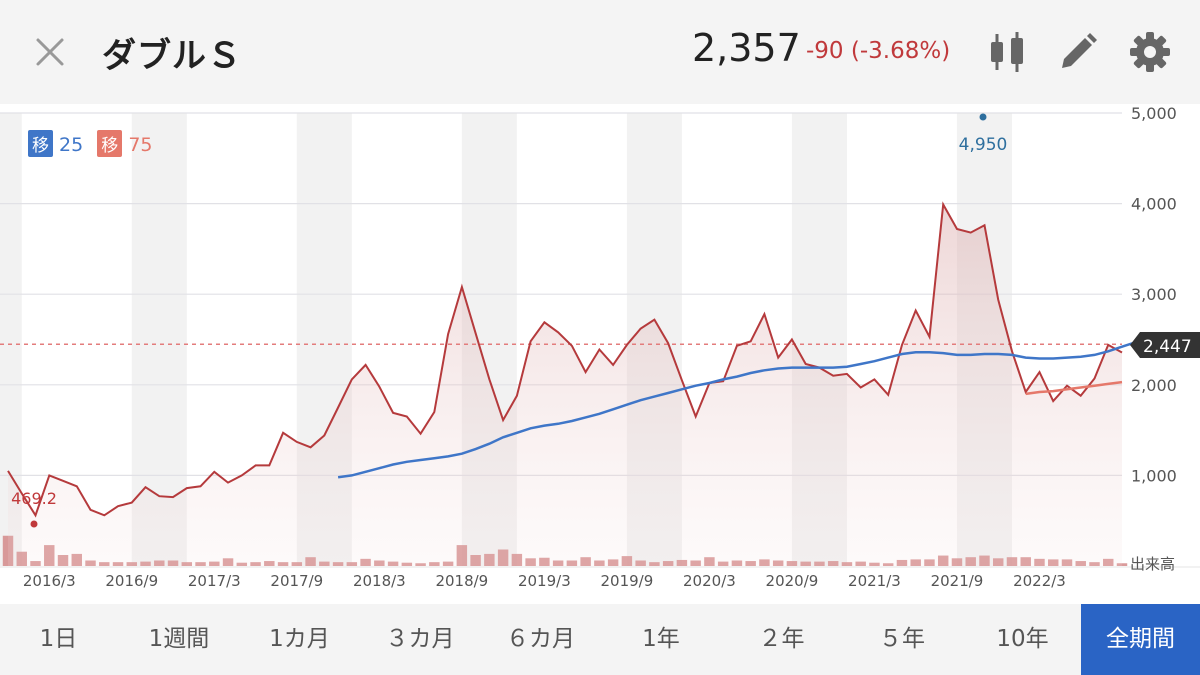  Describe the element at coordinates (1074, 388) in the screenshot. I see `ma75-line` at that location.